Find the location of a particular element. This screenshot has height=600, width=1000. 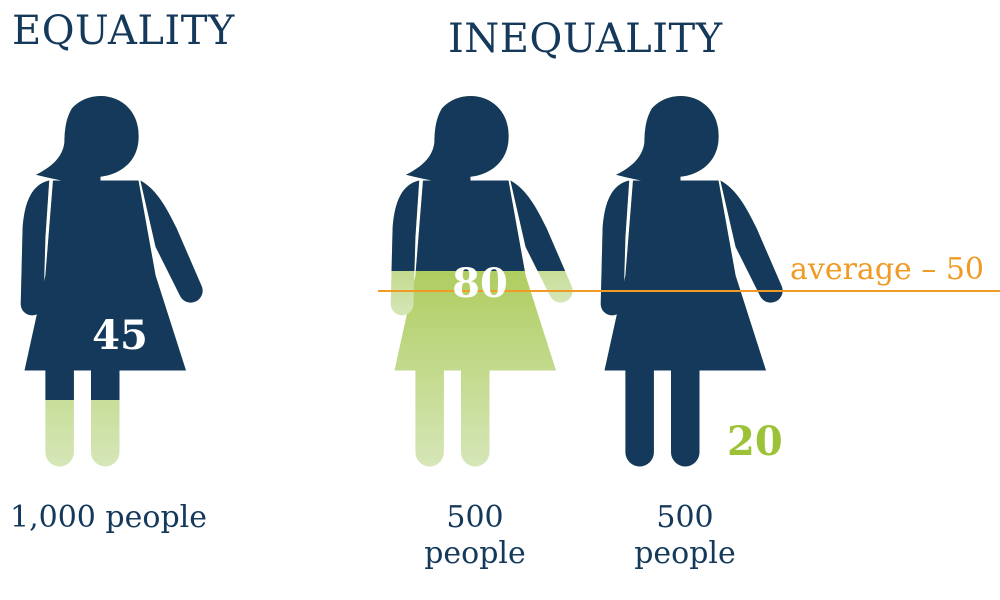

equality-caption: 1,000 people is located at coordinates (115, 518).